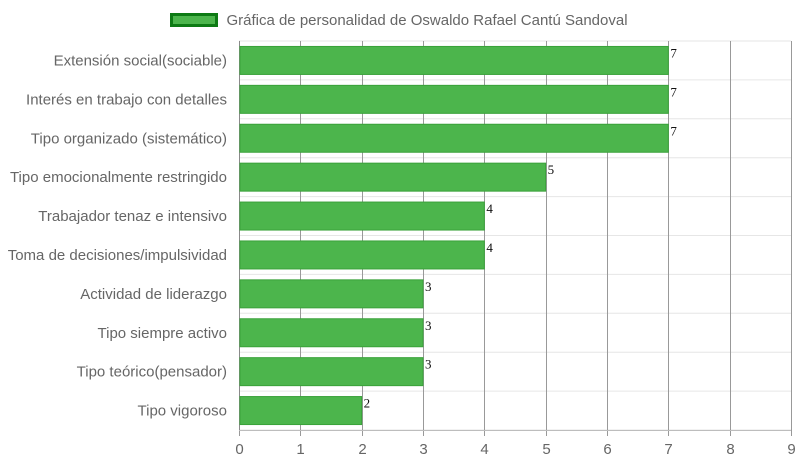 The height and width of the screenshot is (465, 798). Describe the element at coordinates (423, 449) in the screenshot. I see `x-tick-label: 3` at that location.